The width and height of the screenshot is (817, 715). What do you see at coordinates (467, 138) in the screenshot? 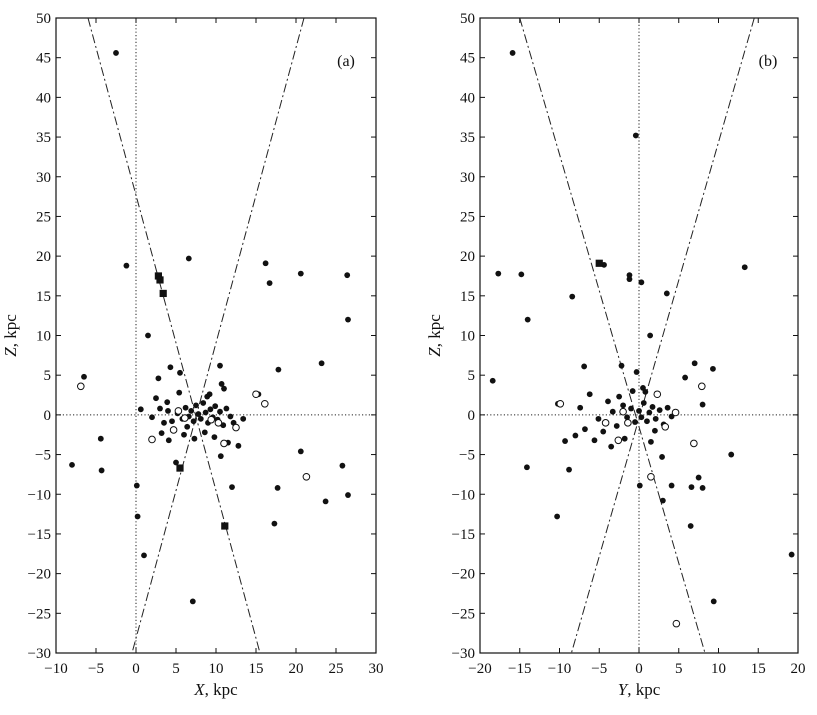
I see `y-tick-label: 35` at bounding box center [467, 138].